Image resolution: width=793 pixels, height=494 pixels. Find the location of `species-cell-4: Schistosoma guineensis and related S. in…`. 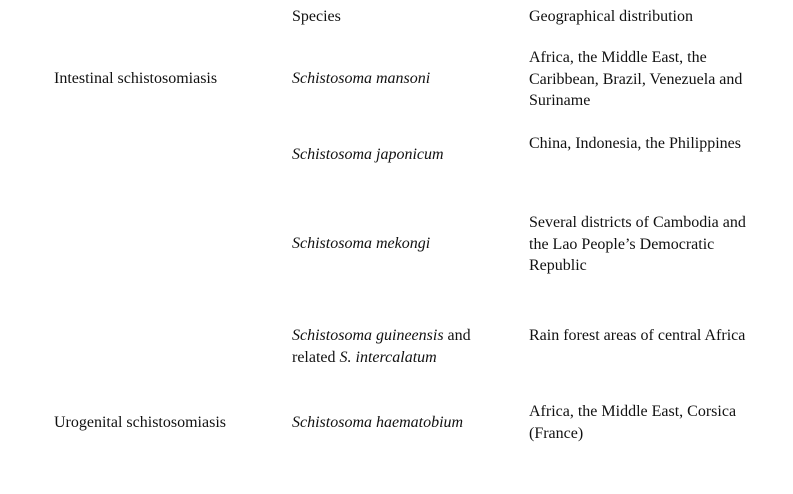

species-cell-4: Schistosoma guineensis and related S. in… is located at coordinates (404, 346).